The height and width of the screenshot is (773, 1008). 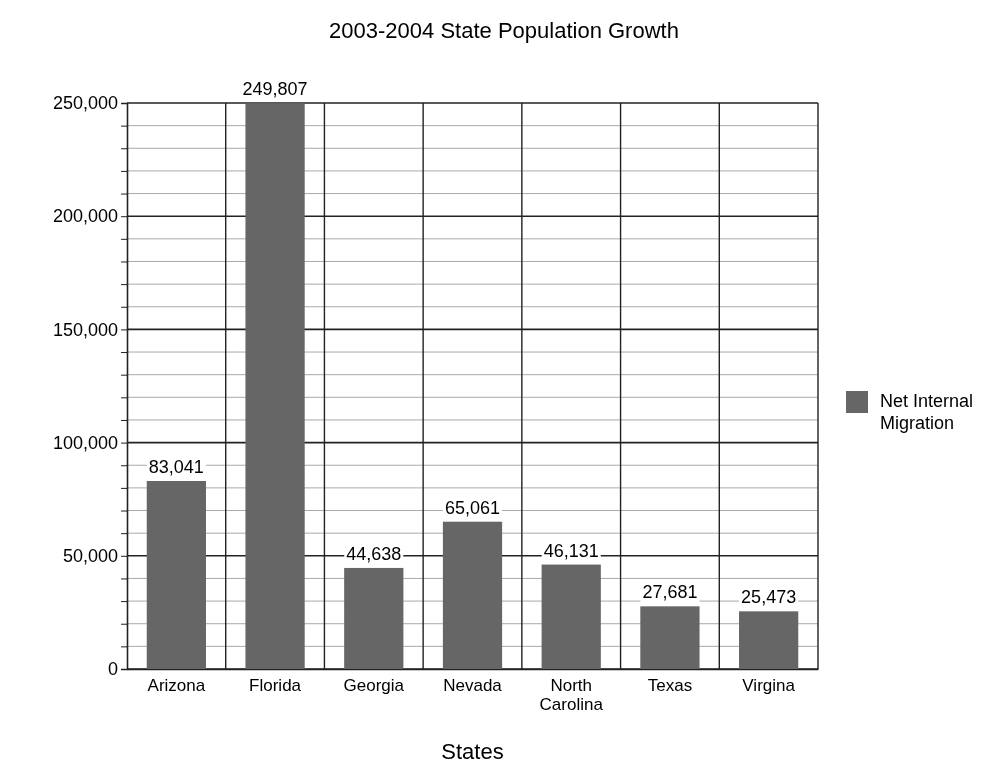 What do you see at coordinates (670, 592) in the screenshot?
I see `data-label: 27,681` at bounding box center [670, 592].